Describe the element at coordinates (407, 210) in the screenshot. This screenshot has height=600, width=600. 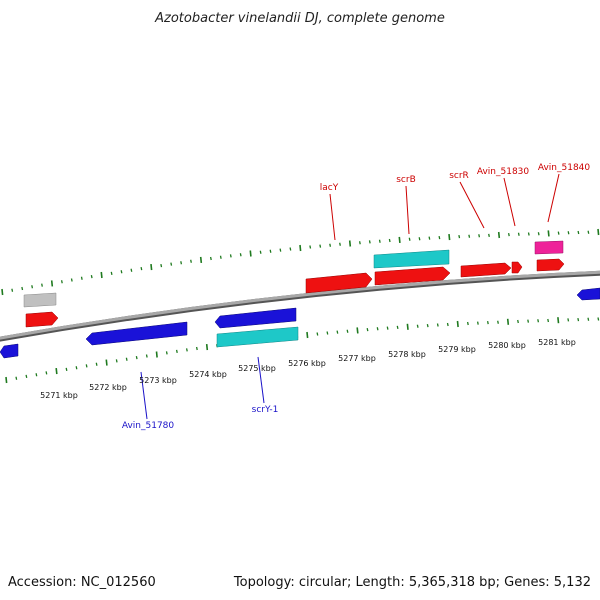
I see `leader-scrB` at that location.